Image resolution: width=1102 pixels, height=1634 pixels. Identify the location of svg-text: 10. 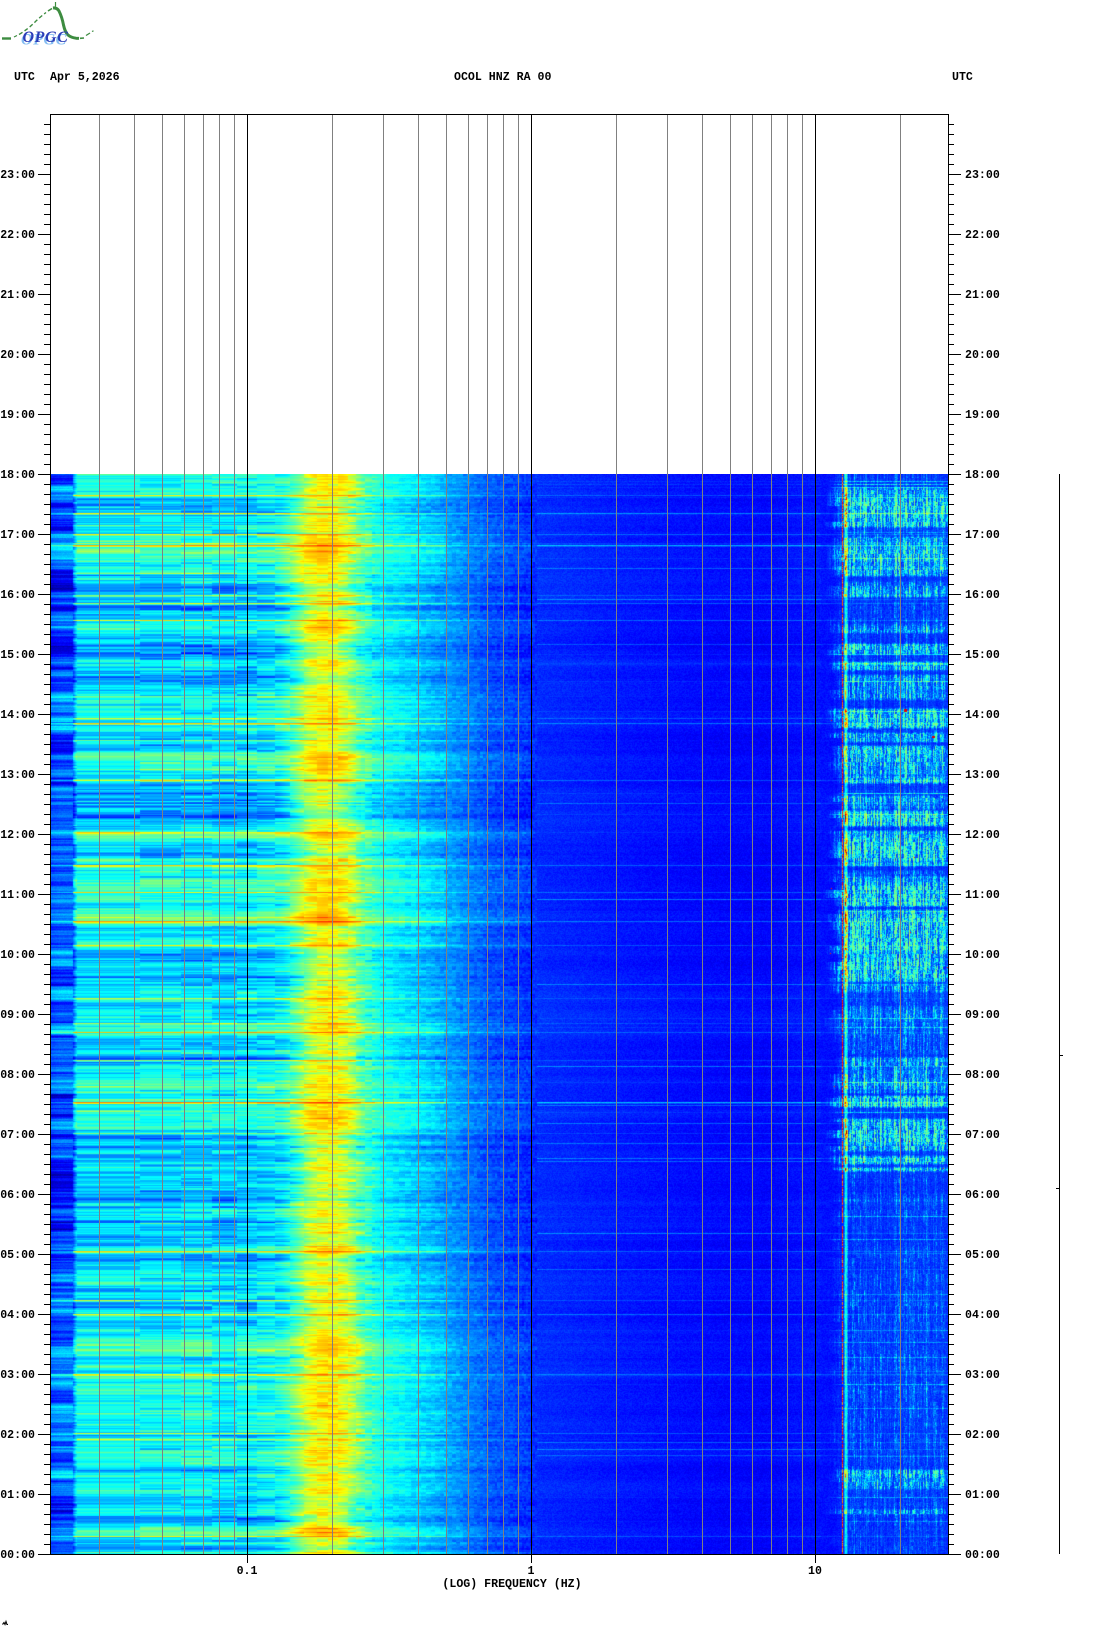
(815, 1571).